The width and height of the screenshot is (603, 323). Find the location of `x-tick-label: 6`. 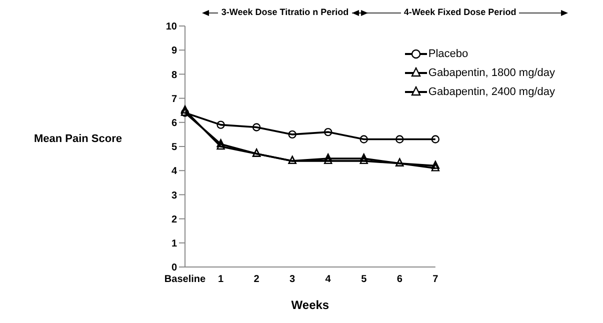

x-tick-label: 6 is located at coordinates (399, 280).